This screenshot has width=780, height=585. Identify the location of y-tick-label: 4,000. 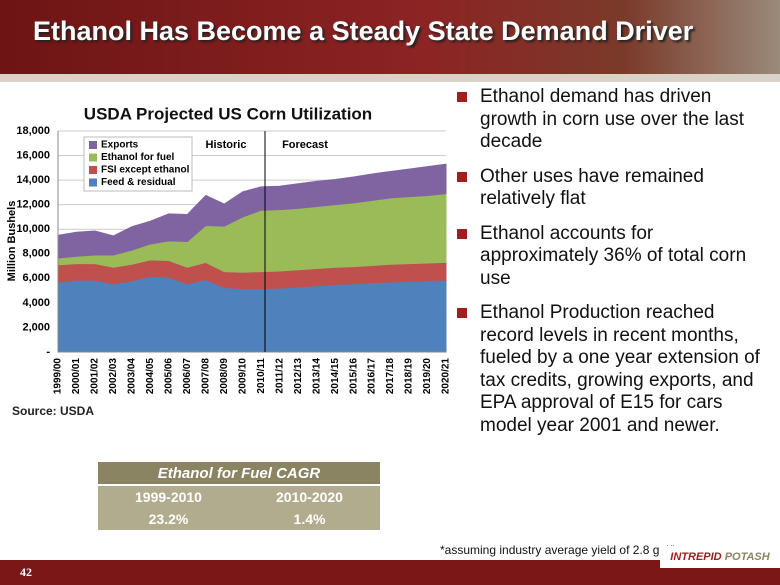
(36, 303).